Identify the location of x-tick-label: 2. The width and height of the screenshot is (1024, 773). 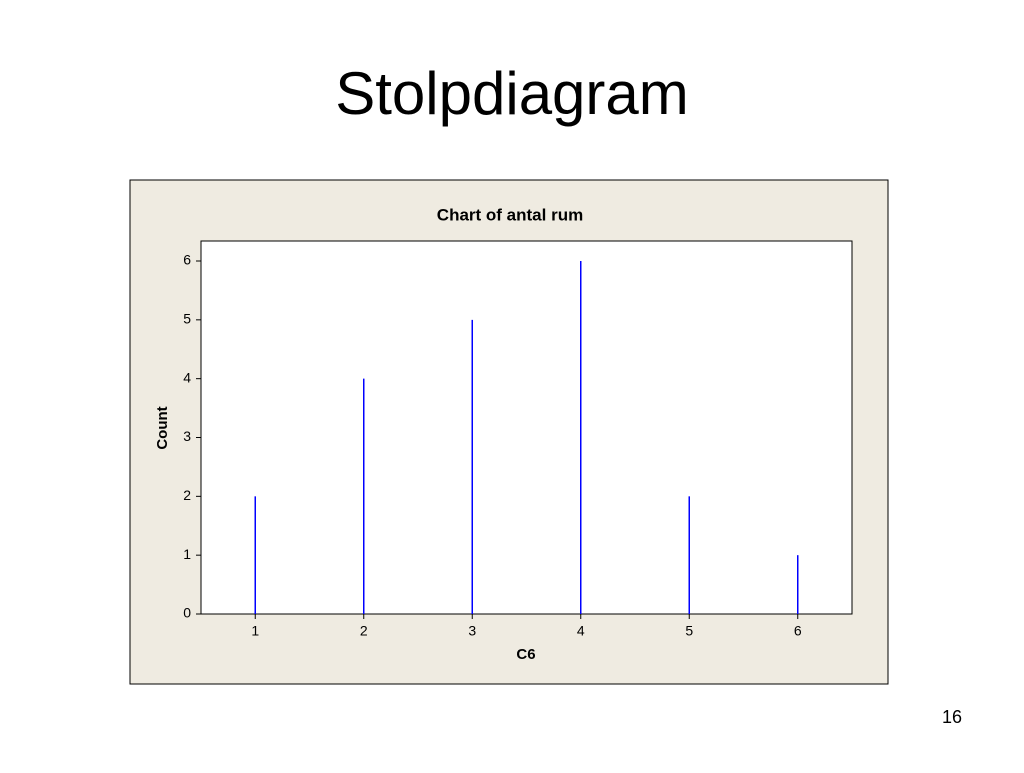
(364, 631).